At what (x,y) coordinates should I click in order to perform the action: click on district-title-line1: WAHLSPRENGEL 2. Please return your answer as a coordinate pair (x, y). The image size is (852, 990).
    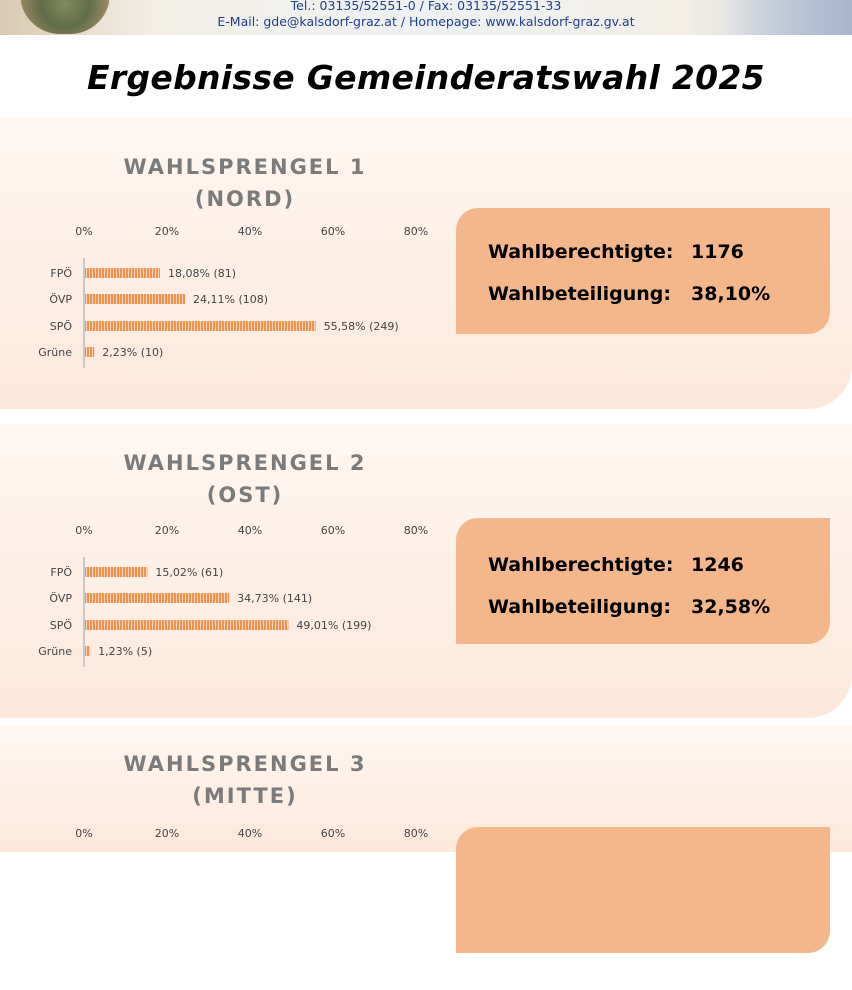
    Looking at the image, I should click on (245, 463).